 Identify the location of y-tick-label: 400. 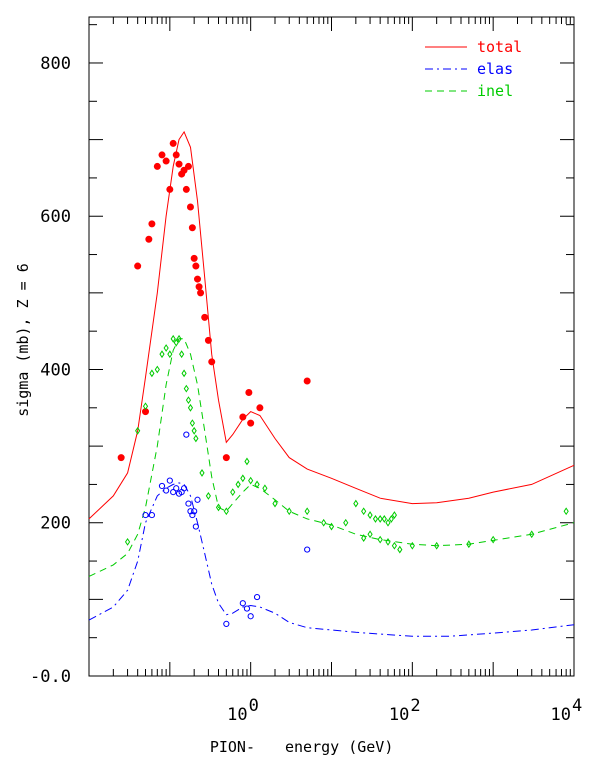
(55, 370).